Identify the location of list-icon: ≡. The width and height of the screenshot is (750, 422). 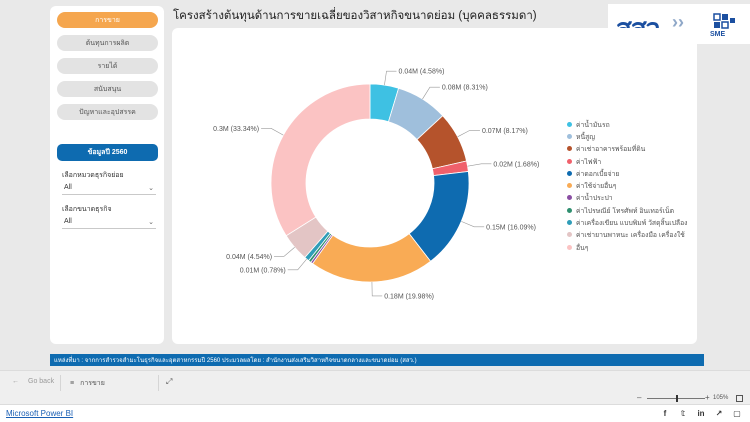
(72, 383).